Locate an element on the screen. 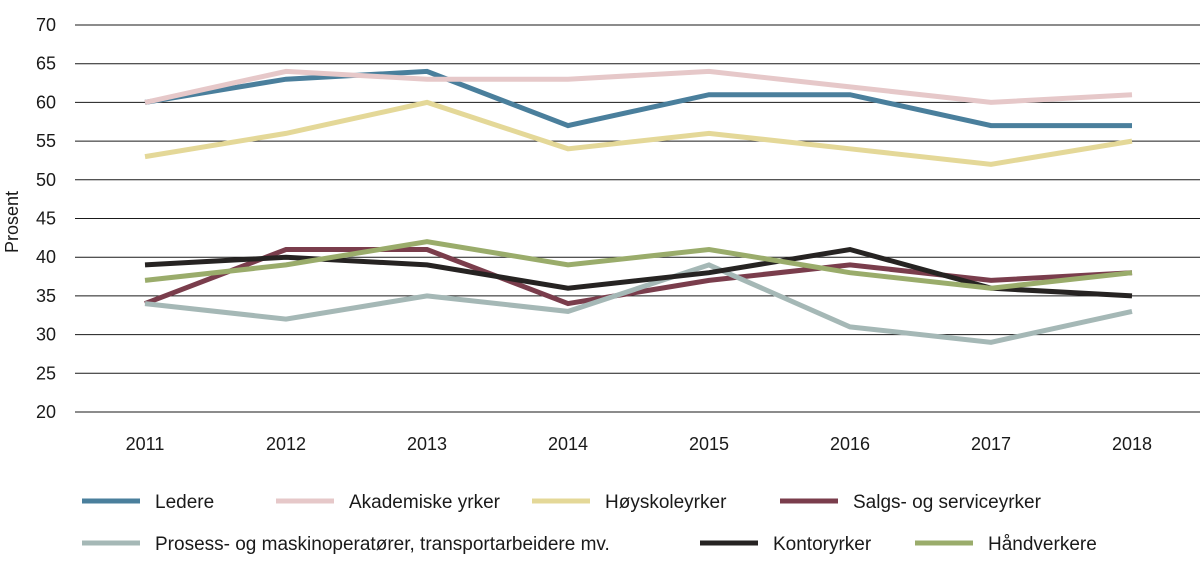 Image resolution: width=1200 pixels, height=579 pixels. legend-item: Kontoryrker is located at coordinates (786, 544).